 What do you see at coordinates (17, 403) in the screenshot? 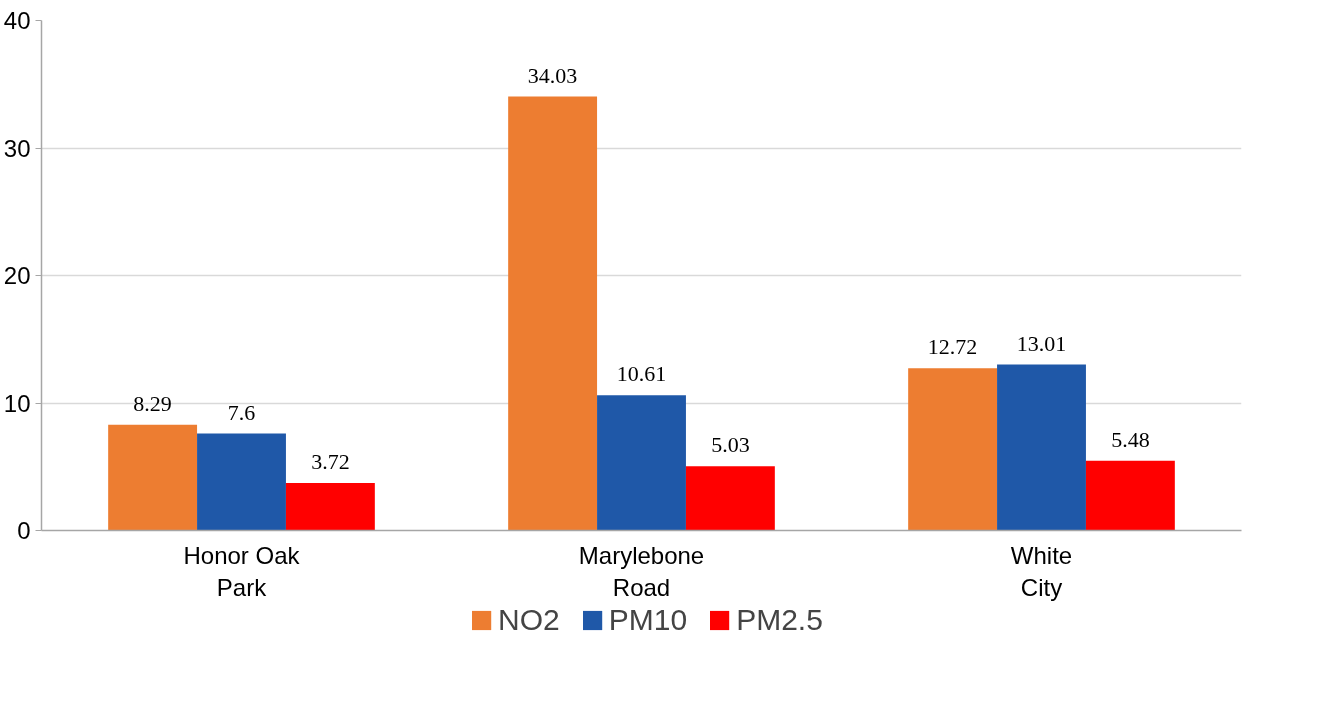
I see `y-tick-label: 10` at bounding box center [17, 403].